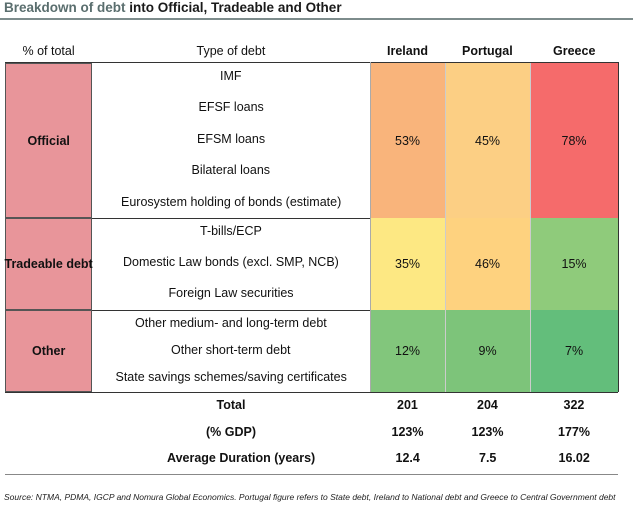  I want to click on total-label: (% GDP), so click(231, 432).